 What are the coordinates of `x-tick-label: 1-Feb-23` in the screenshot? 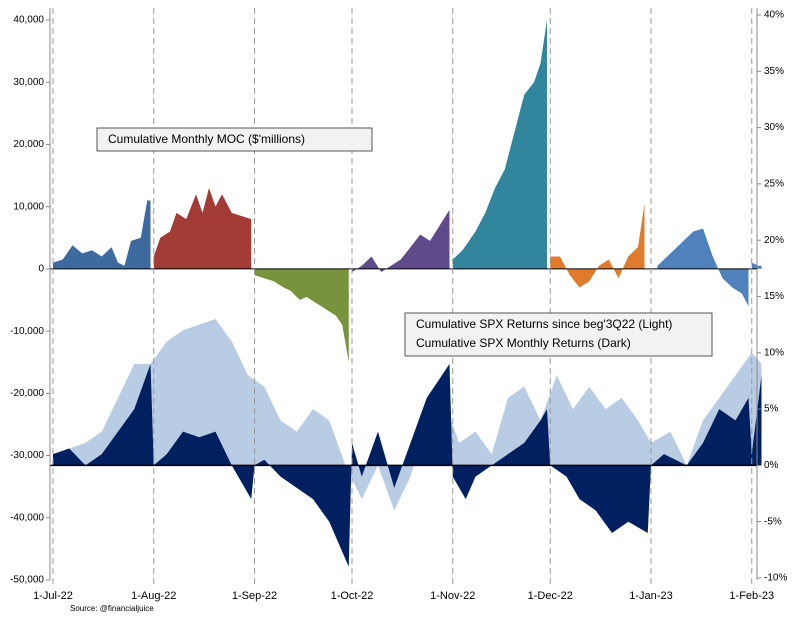 It's located at (751, 596).